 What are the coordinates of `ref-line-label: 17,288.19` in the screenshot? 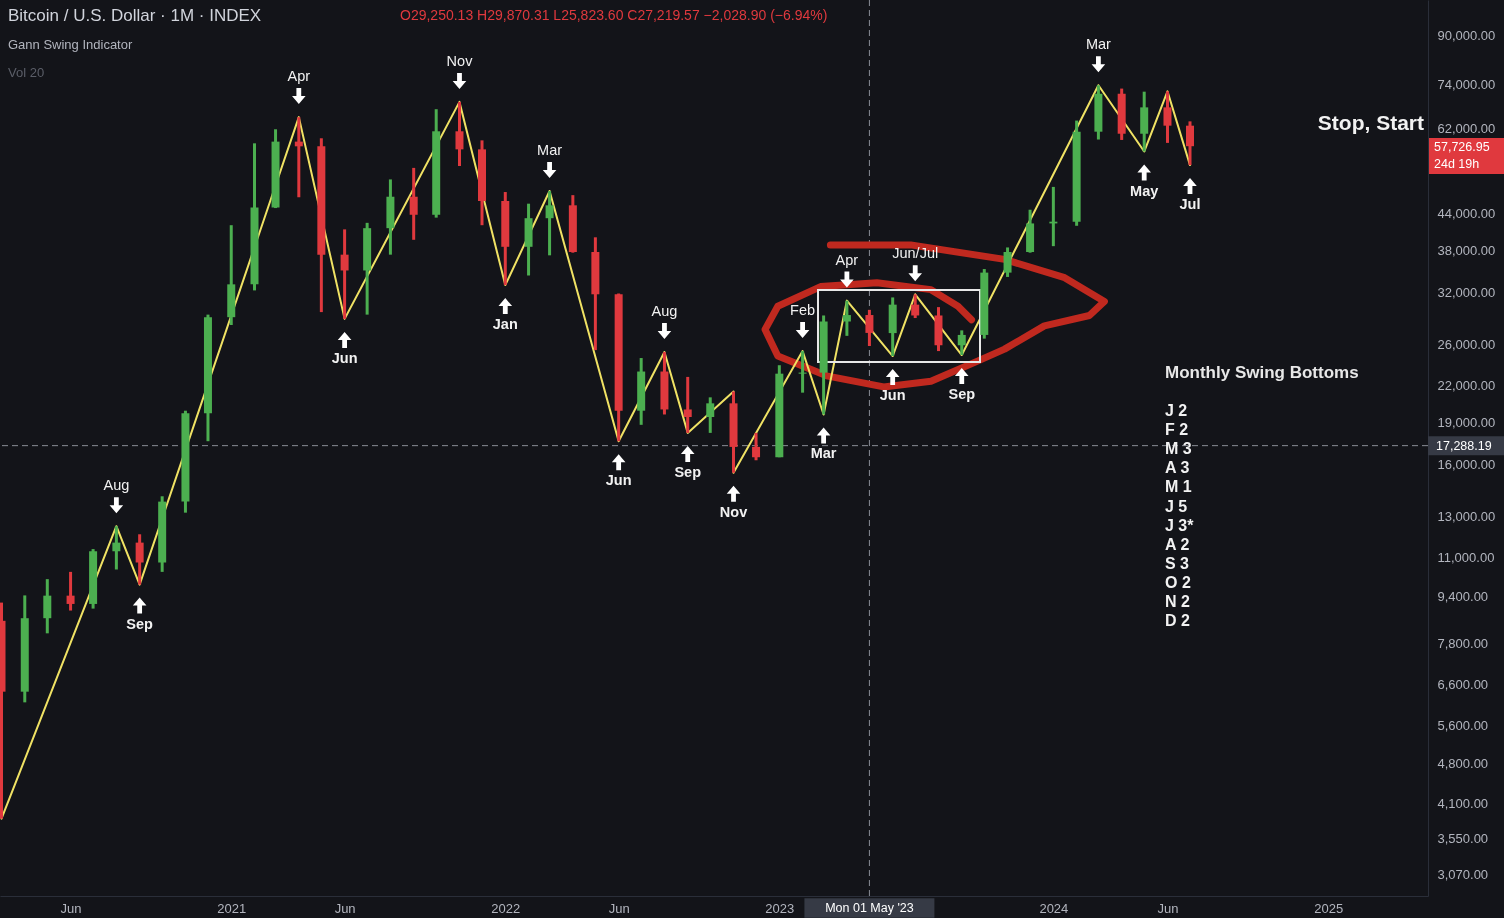 It's located at (1464, 445).